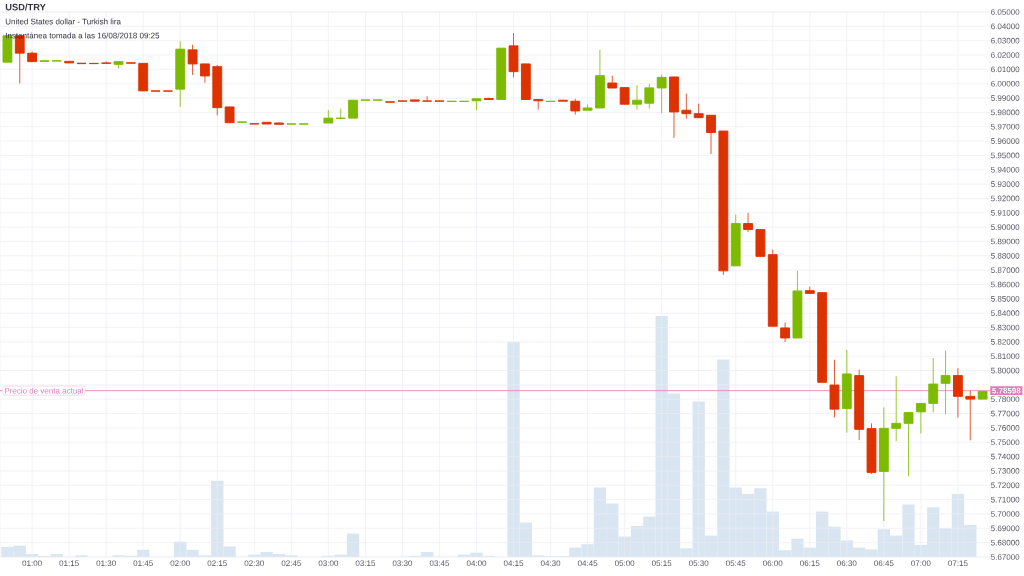 This screenshot has width=1024, height=576. I want to click on y-tick-label: 5.90000, so click(1005, 227).